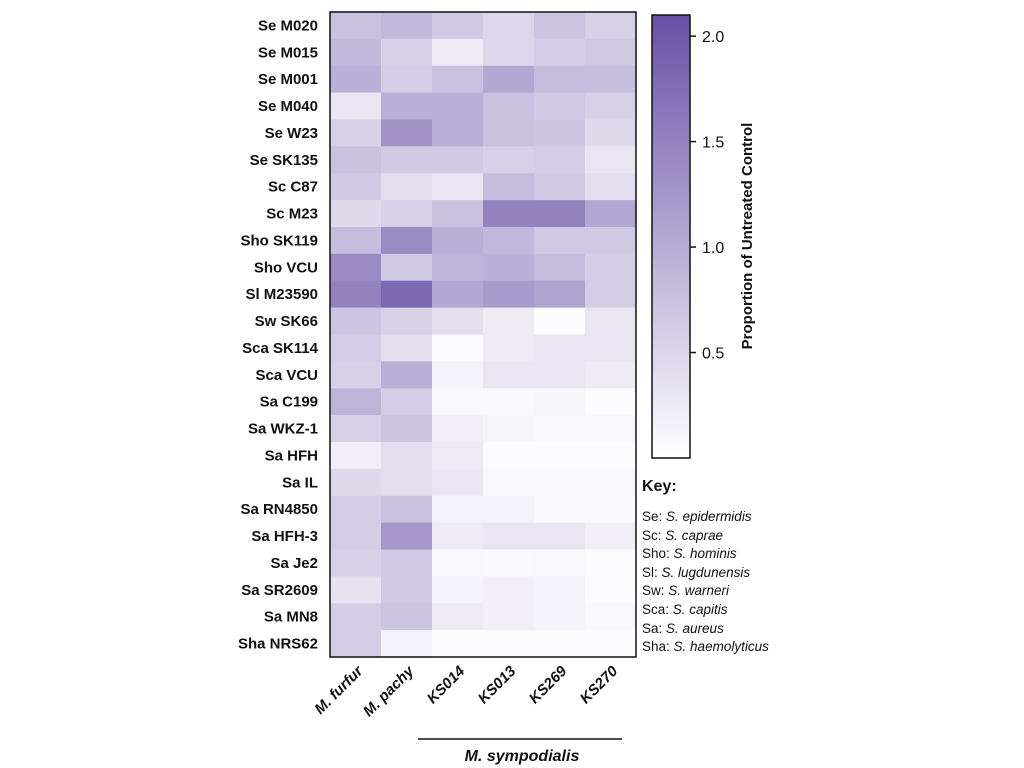  What do you see at coordinates (653, 591) in the screenshot?
I see `key-abbr: Sw:` at bounding box center [653, 591].